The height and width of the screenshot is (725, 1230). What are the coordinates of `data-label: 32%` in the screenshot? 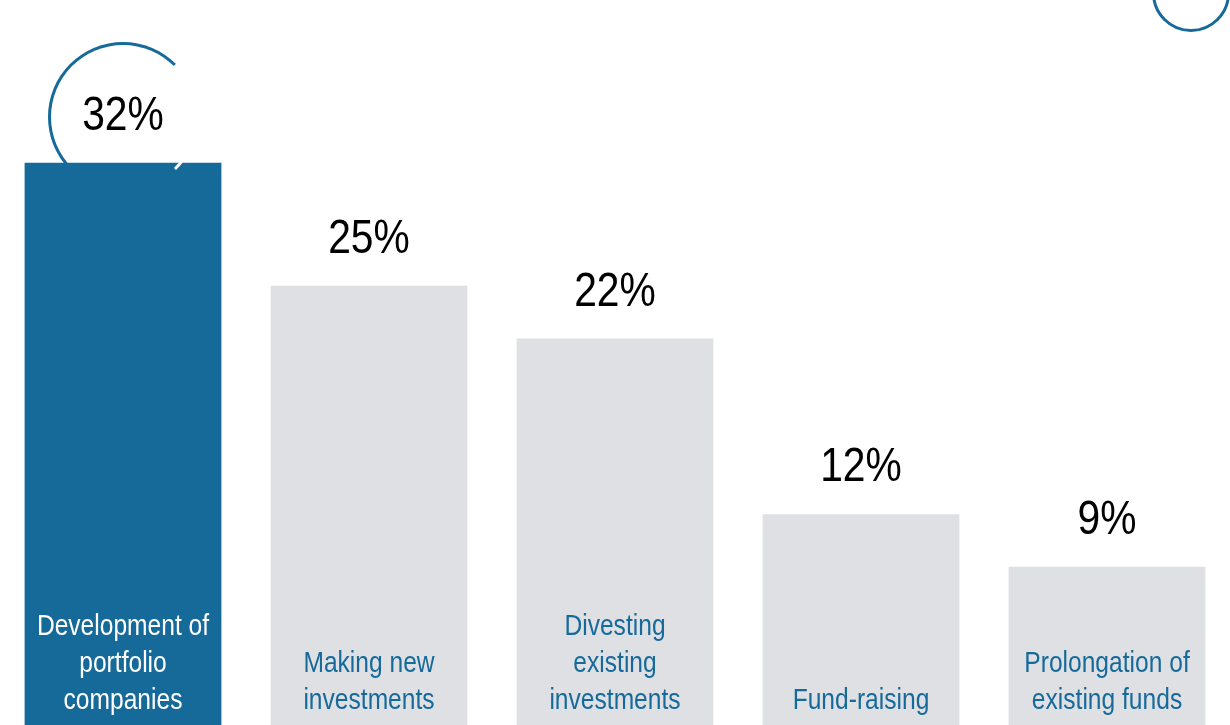 It's located at (123, 113).